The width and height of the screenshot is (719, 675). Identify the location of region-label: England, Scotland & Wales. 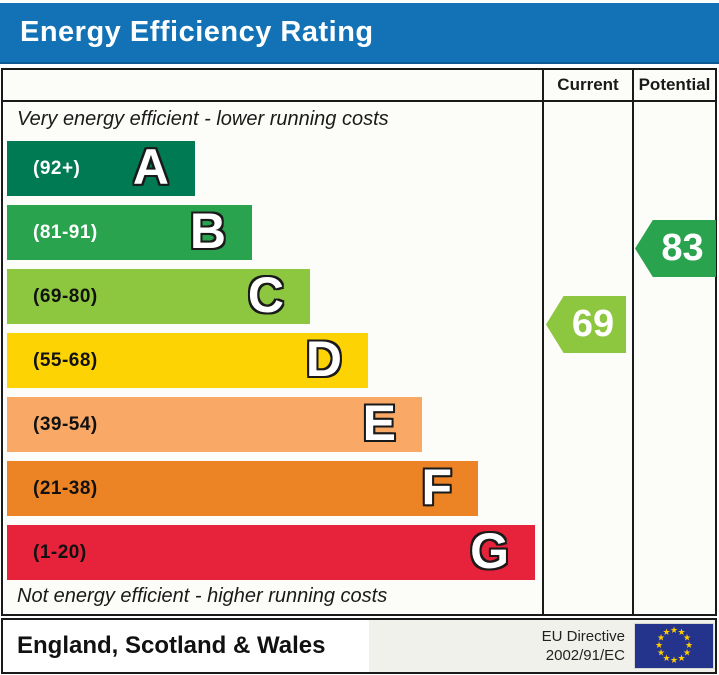
(171, 645).